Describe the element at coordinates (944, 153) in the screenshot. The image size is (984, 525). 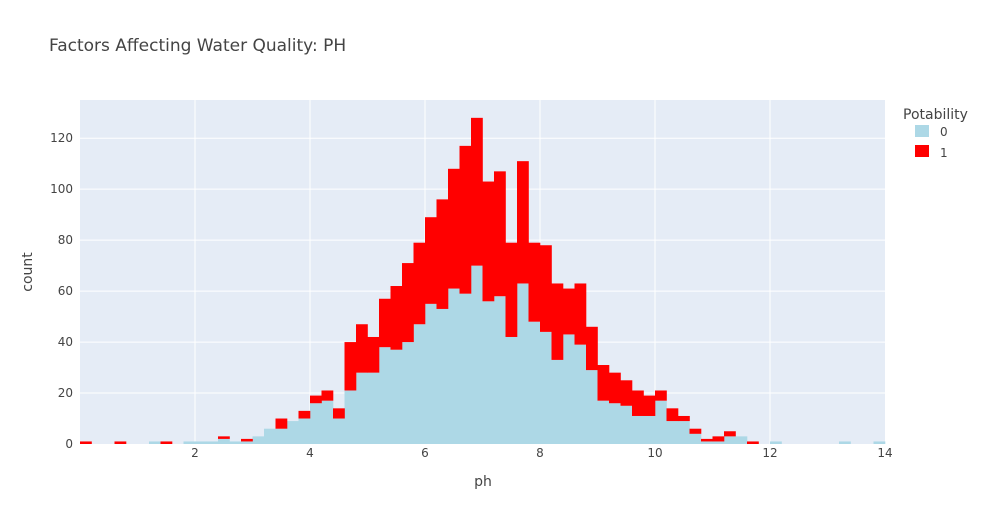
I see `legend-label-series-1: 1` at that location.